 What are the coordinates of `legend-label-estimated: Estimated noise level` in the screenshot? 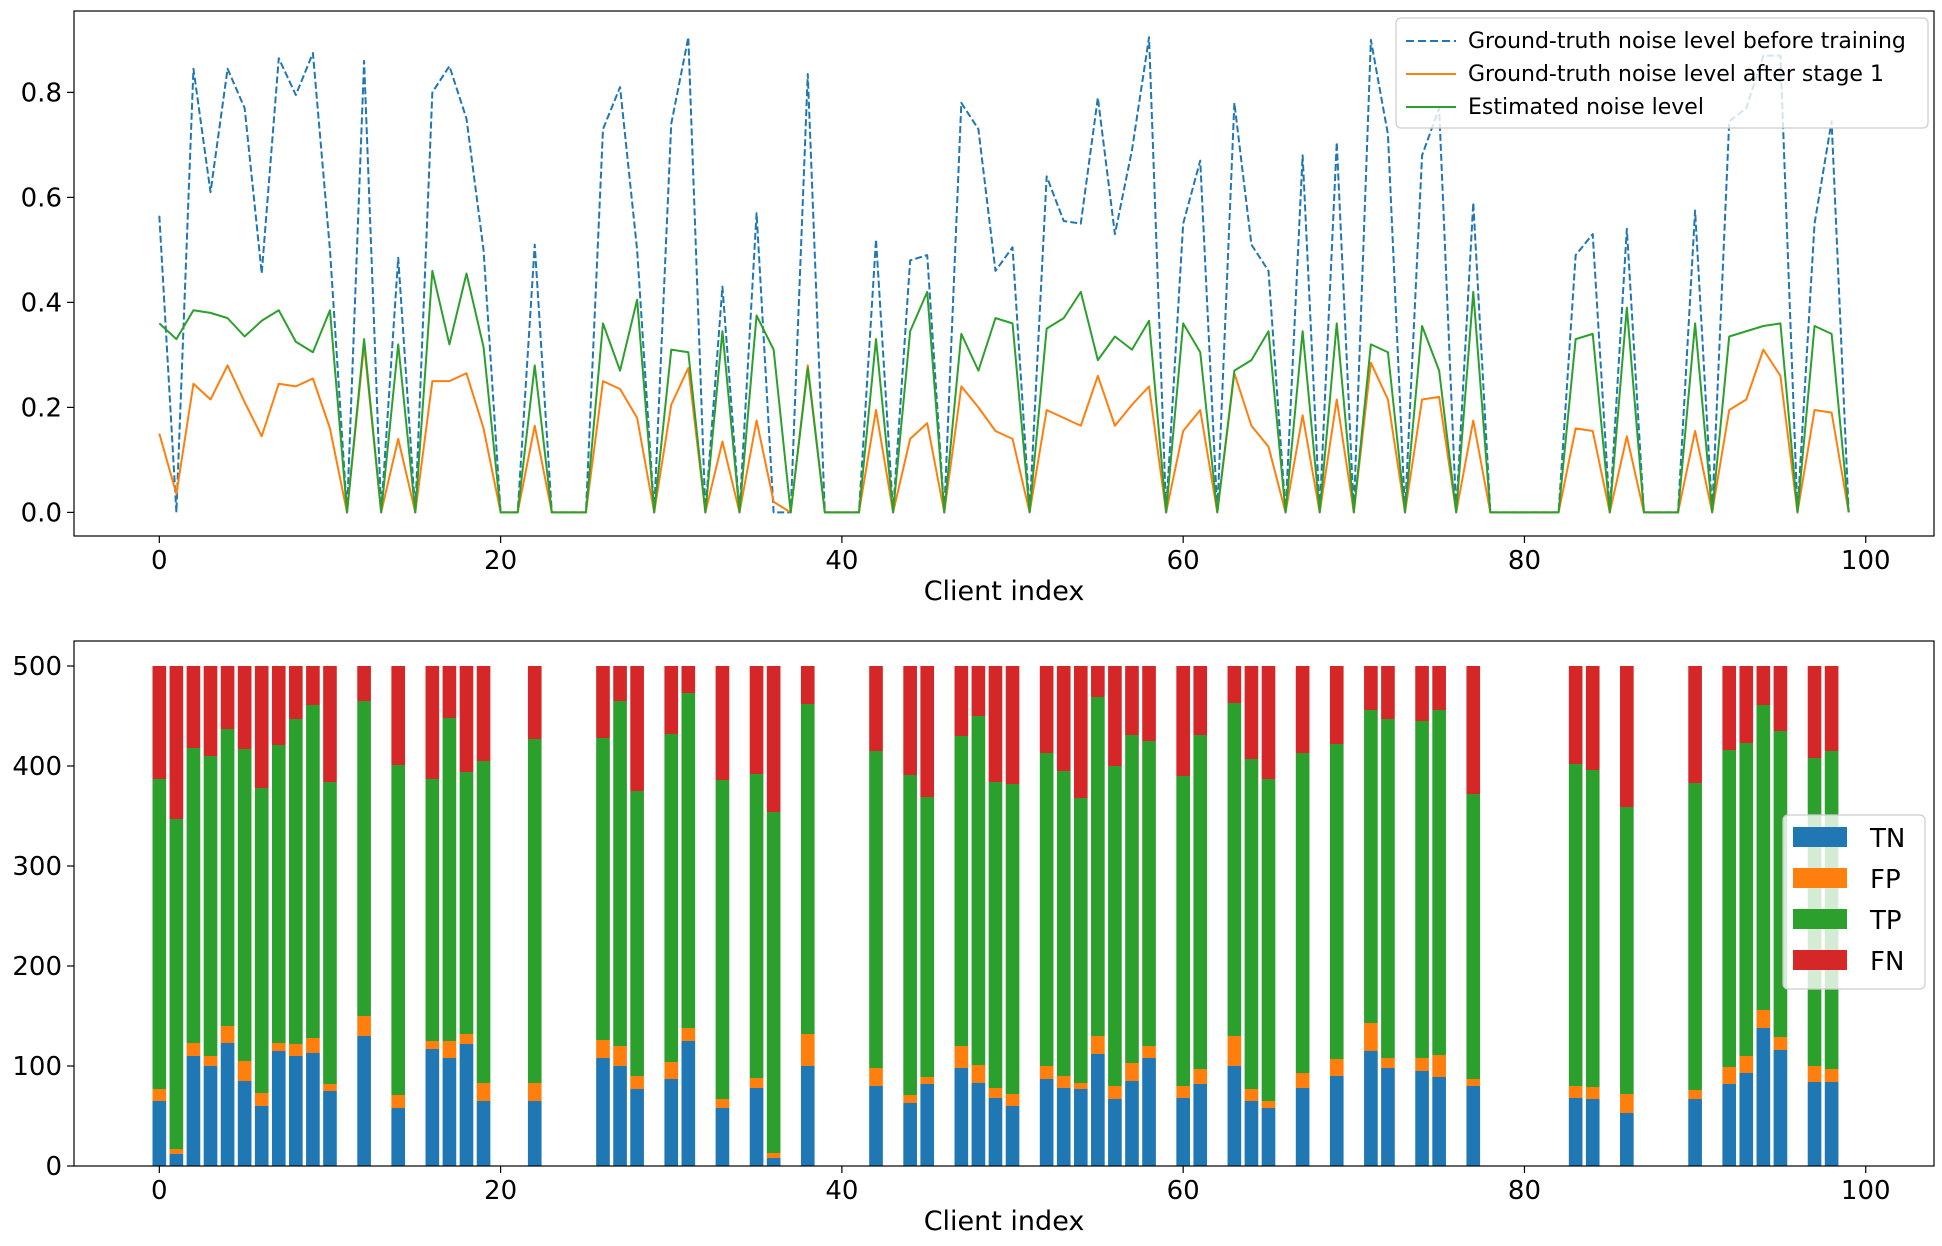 It's located at (1586, 107).